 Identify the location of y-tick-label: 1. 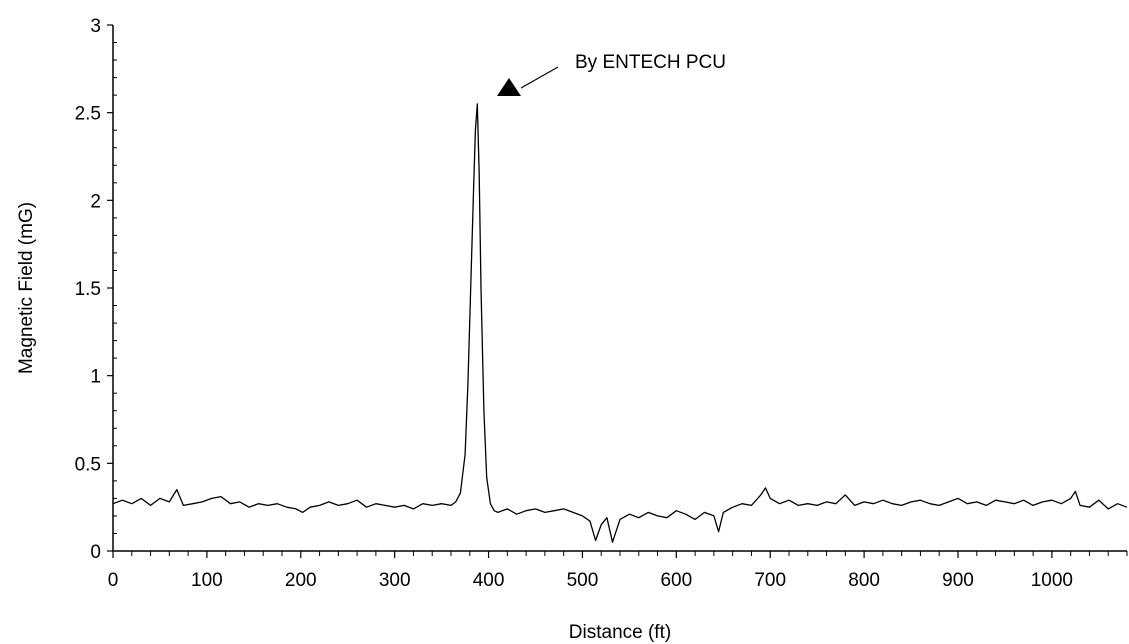
(95, 377).